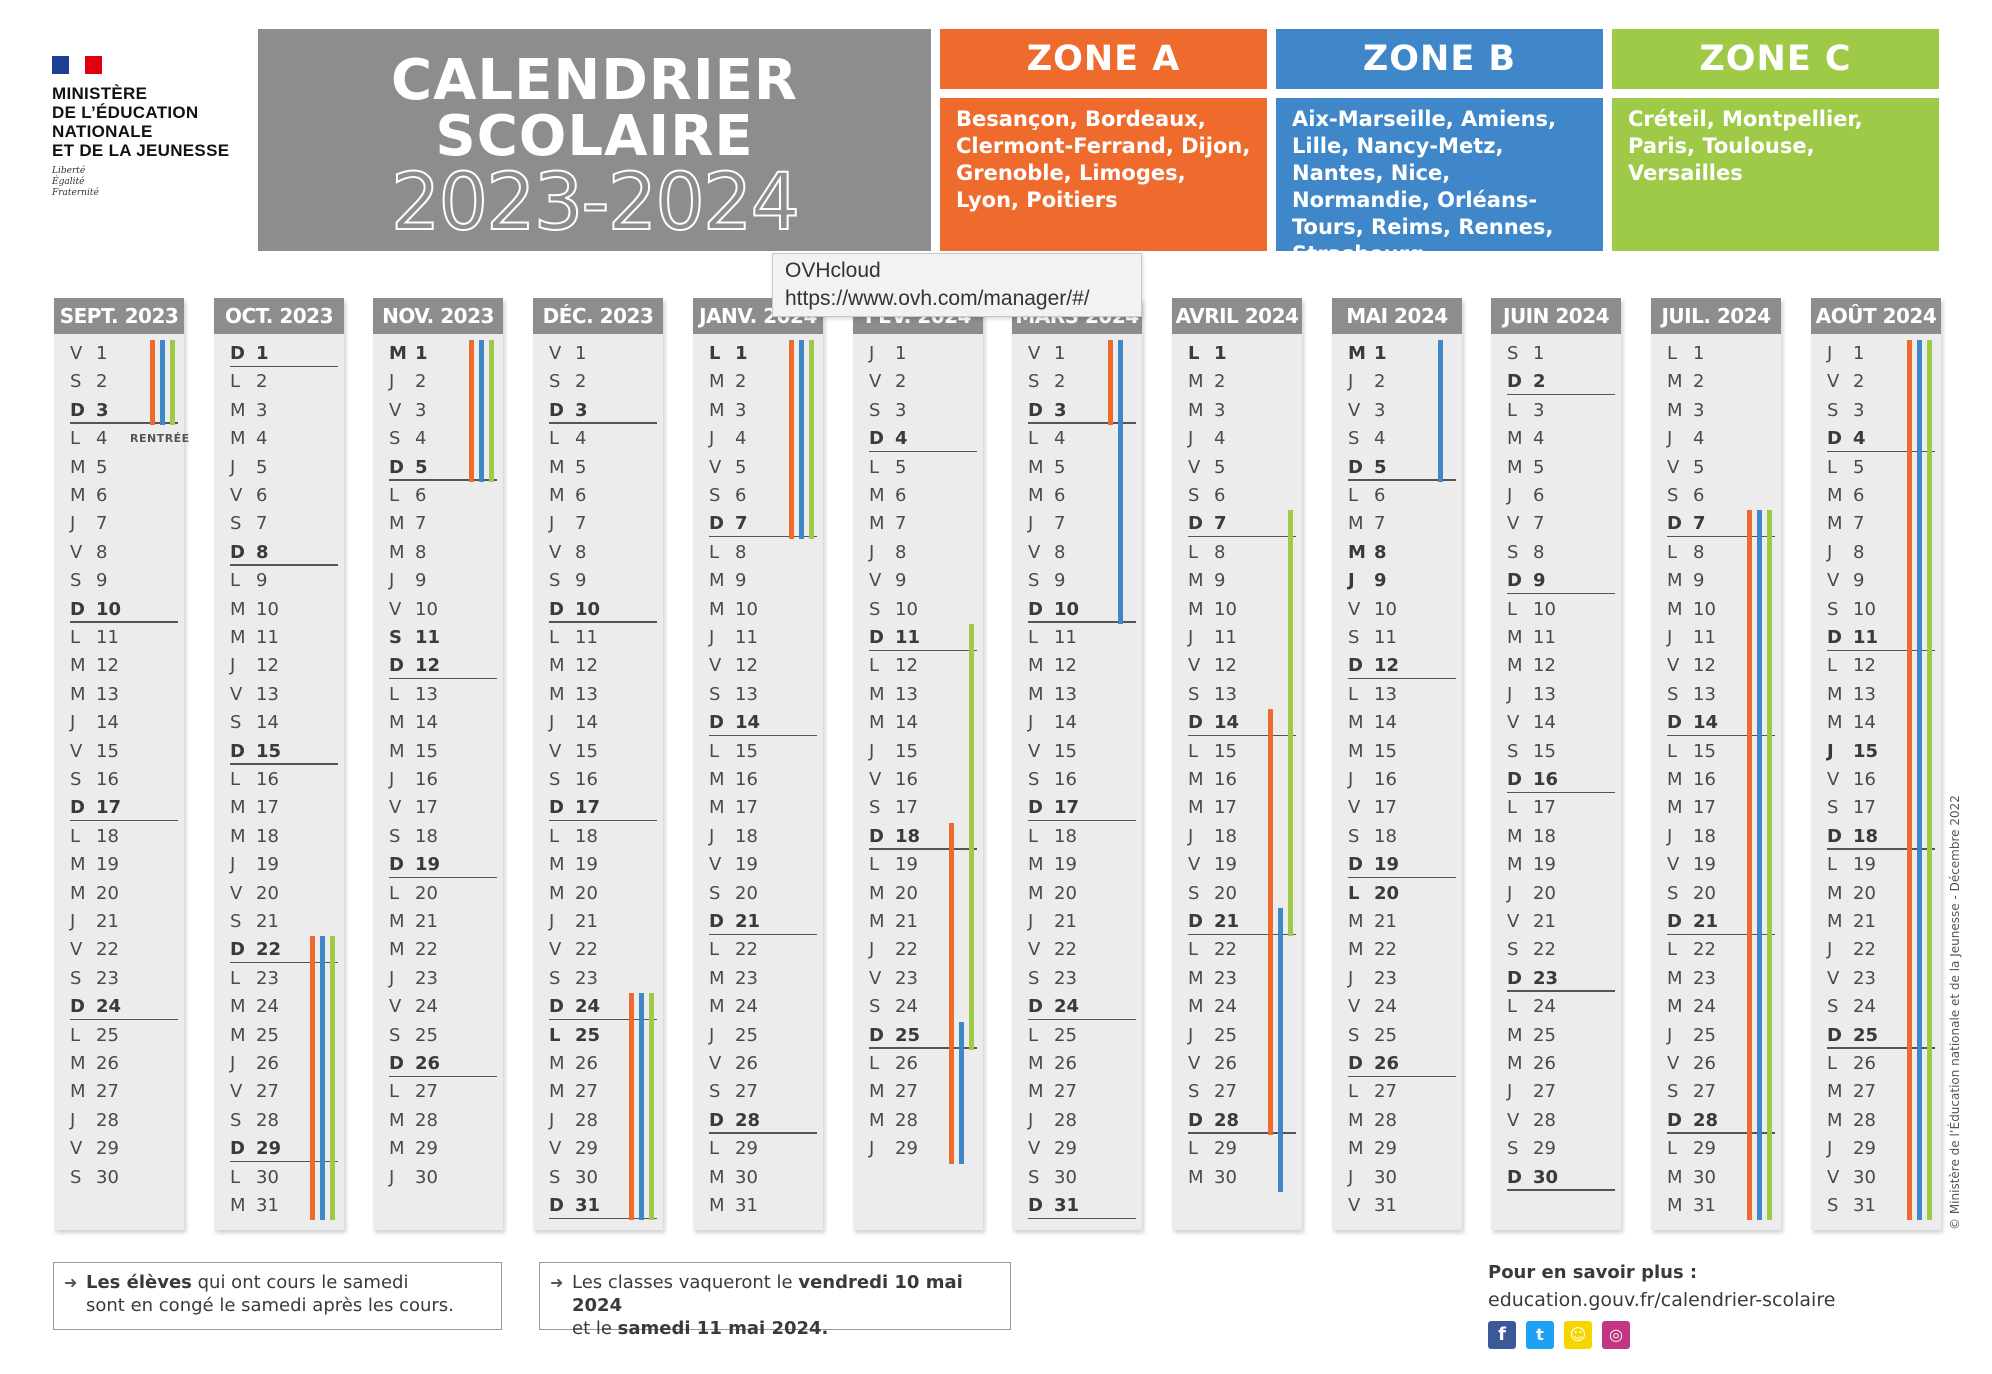 The image size is (1992, 1374). I want to click on day-number: 2, so click(1539, 382).